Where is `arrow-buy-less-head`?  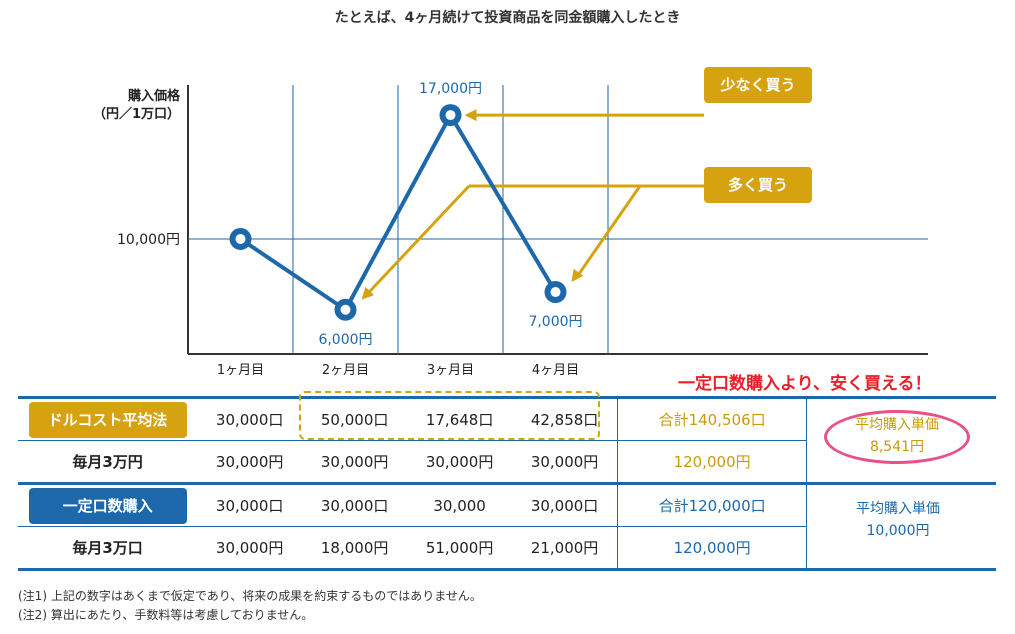 arrow-buy-less-head is located at coordinates (470, 115).